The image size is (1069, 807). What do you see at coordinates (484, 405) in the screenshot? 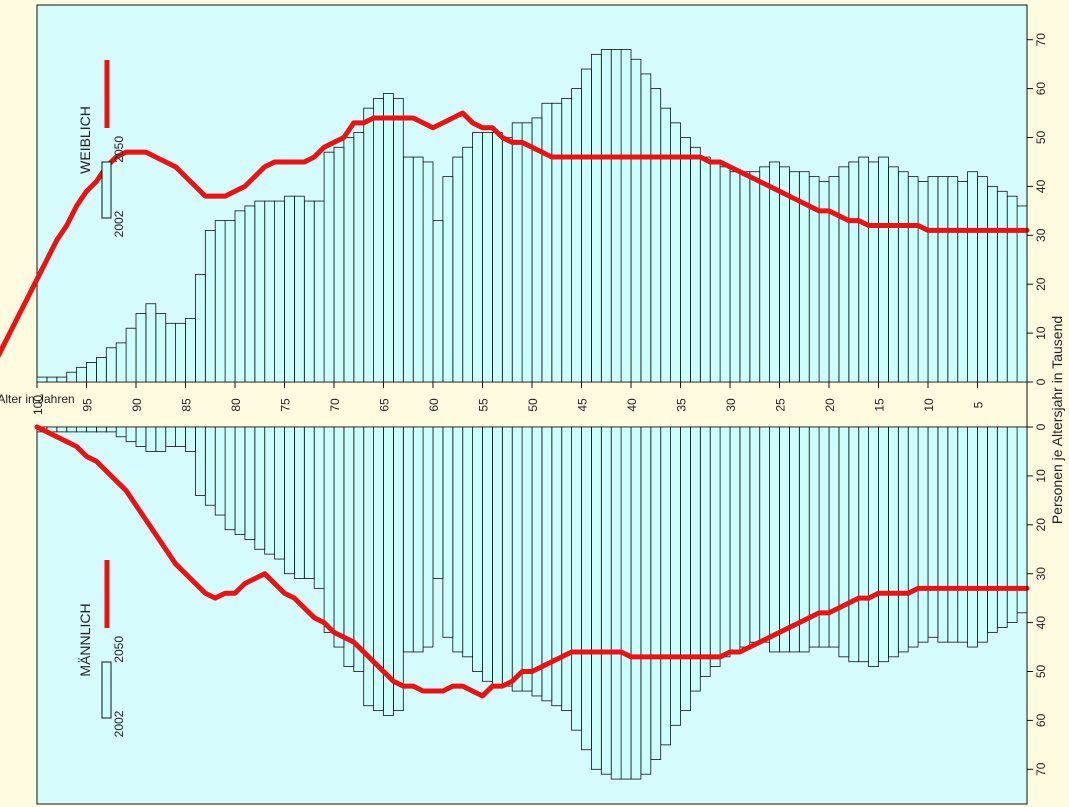
I see `age-tick-label: 55` at bounding box center [484, 405].